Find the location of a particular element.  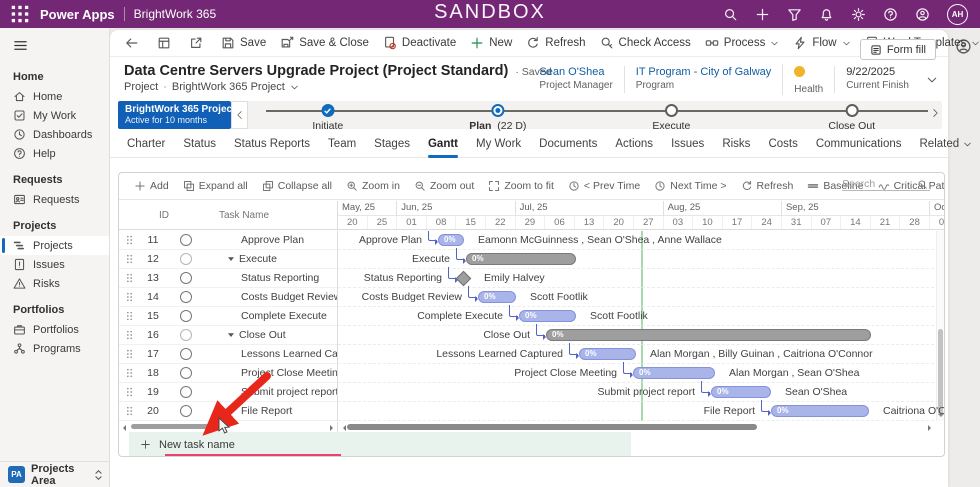

tab-my-work: My Work is located at coordinates (499, 143).